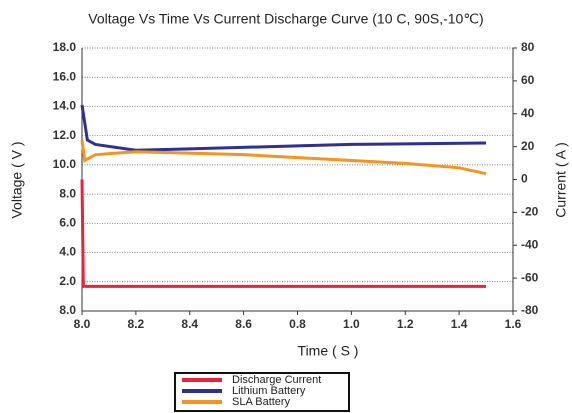  What do you see at coordinates (243, 324) in the screenshot?
I see `x-tick-label: 8.6` at bounding box center [243, 324].